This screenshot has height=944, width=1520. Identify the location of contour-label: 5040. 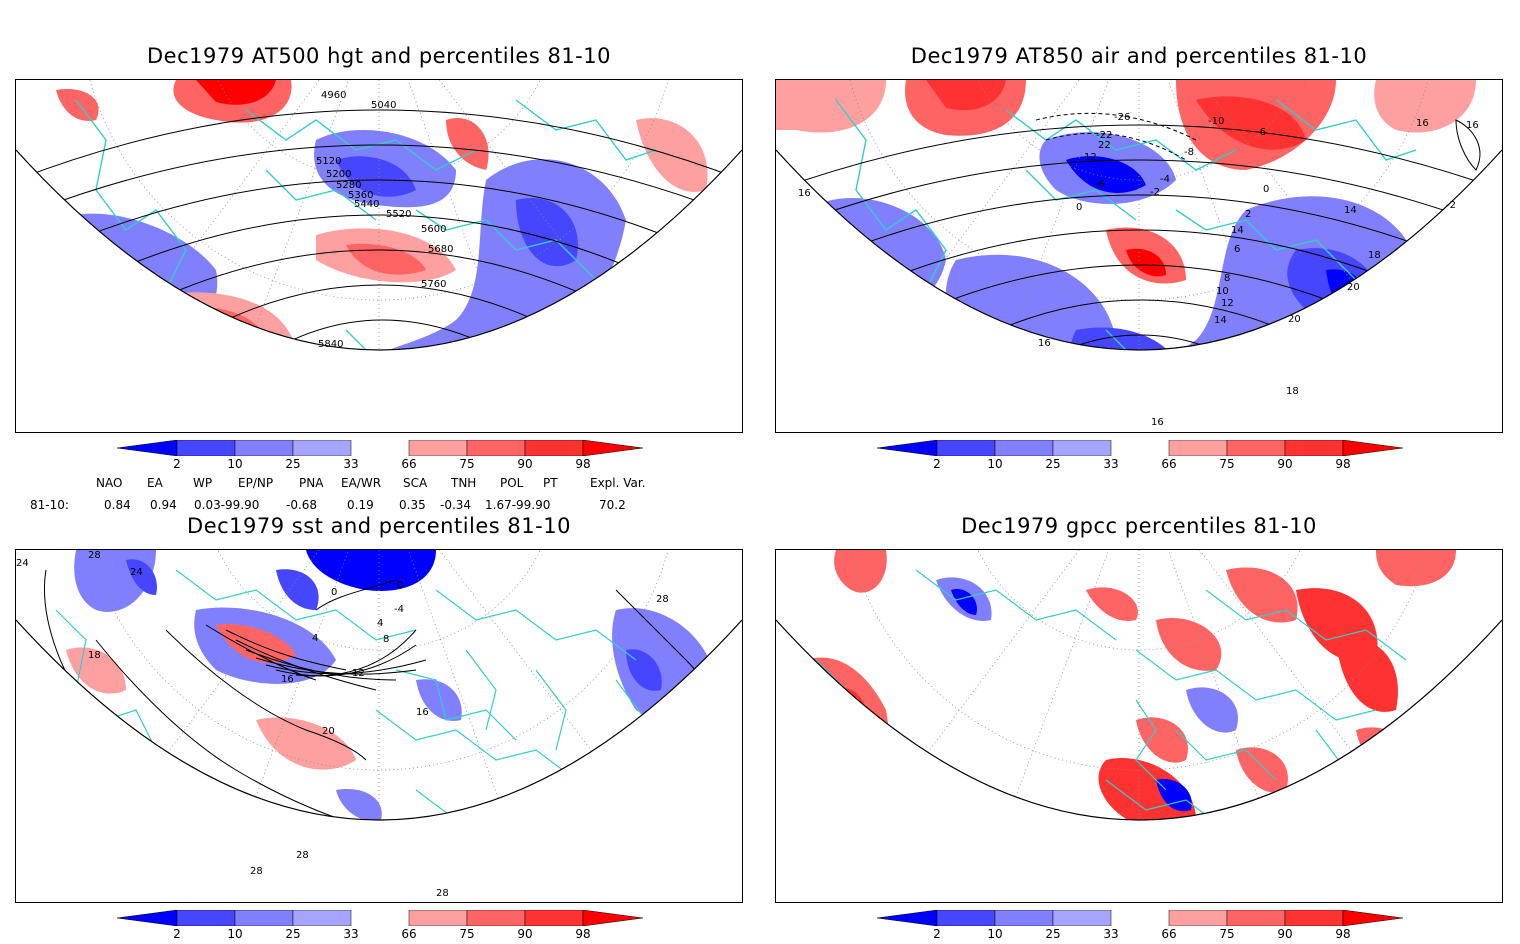
(383, 105).